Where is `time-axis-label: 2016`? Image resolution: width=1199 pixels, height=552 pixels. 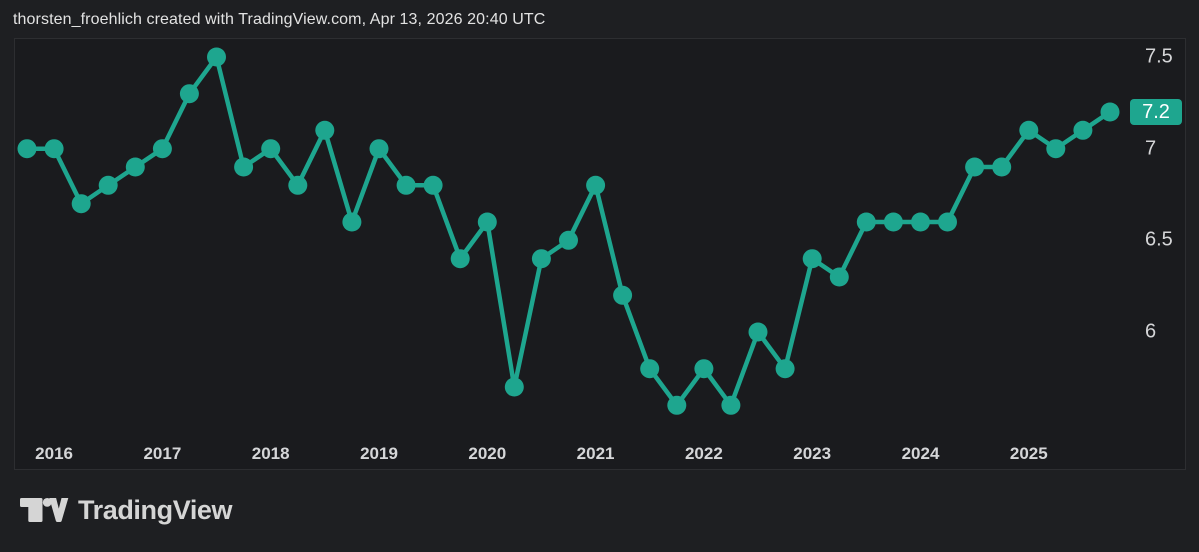
time-axis-label: 2016 is located at coordinates (54, 453).